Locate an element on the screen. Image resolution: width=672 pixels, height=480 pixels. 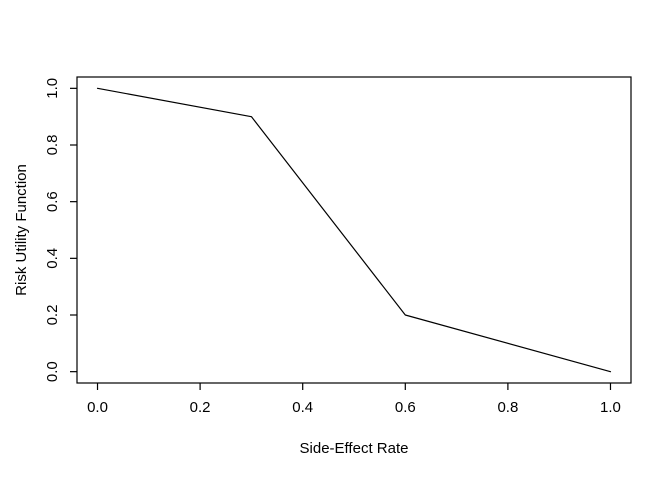
y-axis-title: Risk Utility Function is located at coordinates (21, 230).